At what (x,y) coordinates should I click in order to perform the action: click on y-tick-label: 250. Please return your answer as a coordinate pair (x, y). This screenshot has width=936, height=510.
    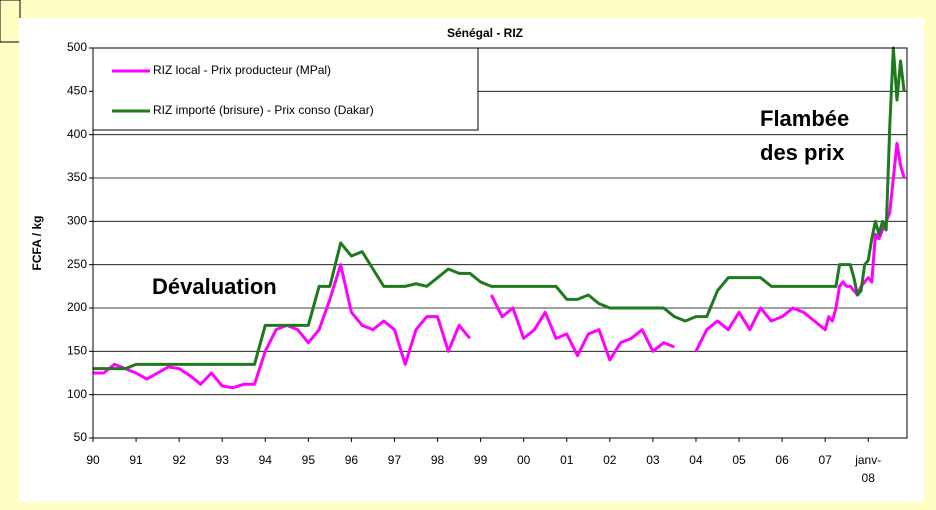
    Looking at the image, I should click on (77, 264).